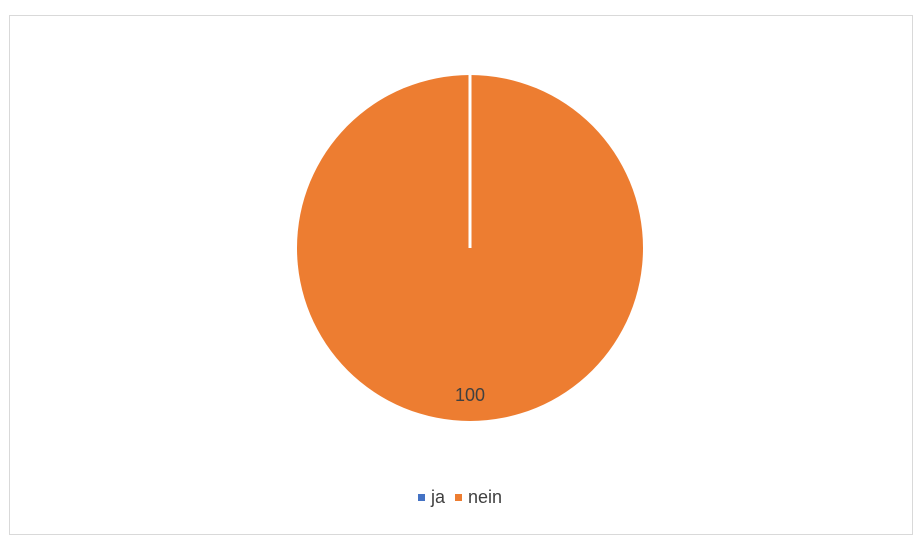 The height and width of the screenshot is (535, 920). I want to click on legend-label-nein: nein, so click(485, 496).